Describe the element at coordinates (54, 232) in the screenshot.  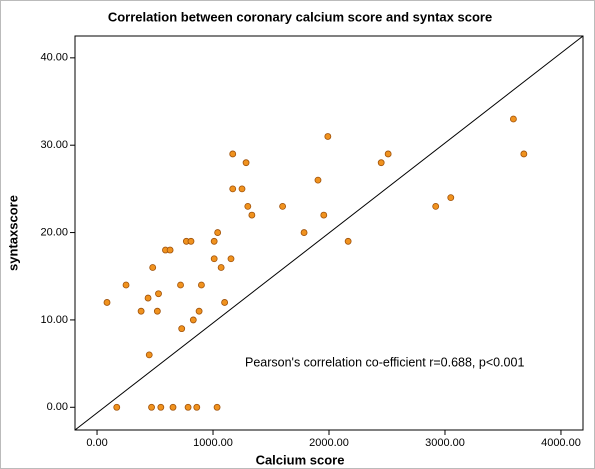
I see `y-tick-label: 20.00` at that location.